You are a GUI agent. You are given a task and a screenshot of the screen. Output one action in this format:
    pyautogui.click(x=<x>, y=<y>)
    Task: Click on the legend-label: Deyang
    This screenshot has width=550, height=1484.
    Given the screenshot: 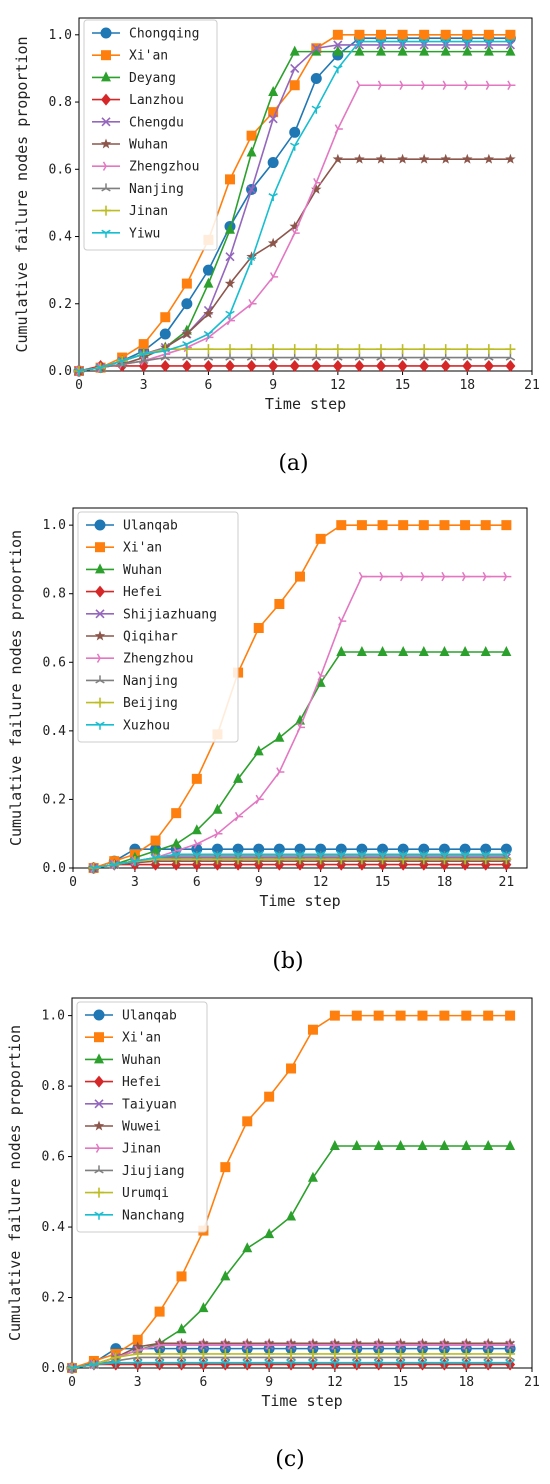 What is the action you would take?
    pyautogui.click(x=152, y=78)
    